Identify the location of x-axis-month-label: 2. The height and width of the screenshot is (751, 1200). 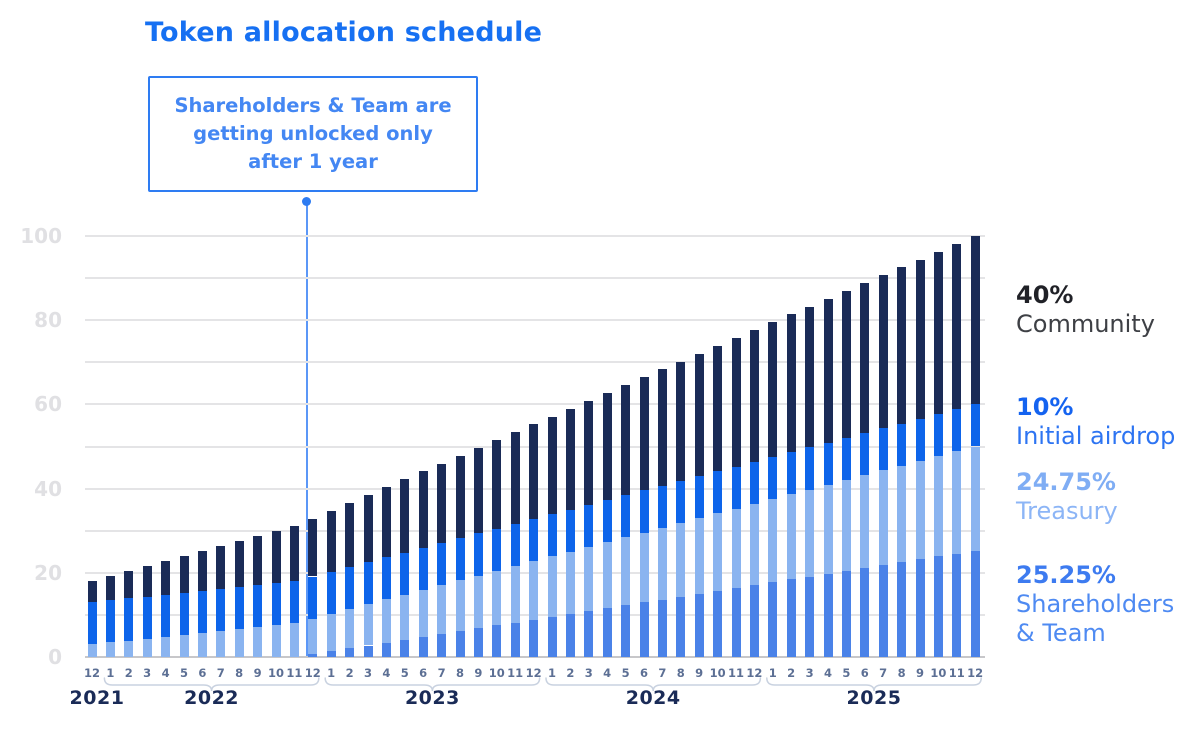
(128, 673).